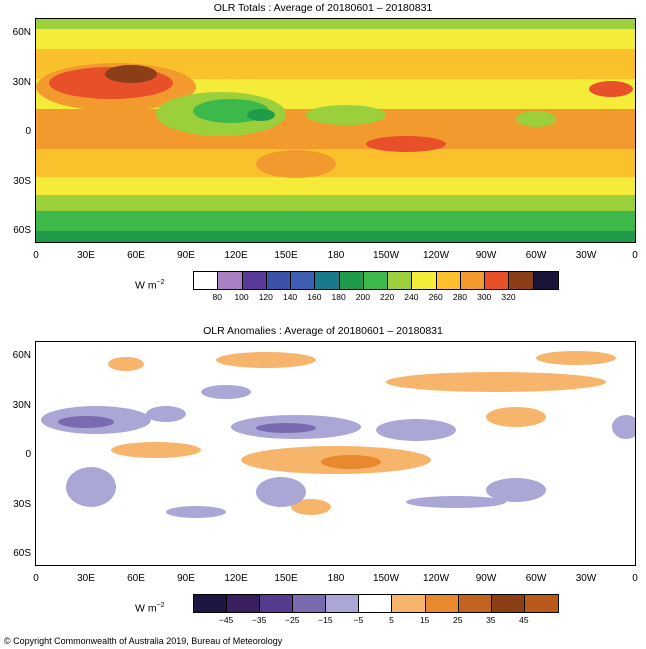 This screenshot has height=649, width=646. Describe the element at coordinates (259, 620) in the screenshot. I see `colorbar-tick-label: −35` at that location.